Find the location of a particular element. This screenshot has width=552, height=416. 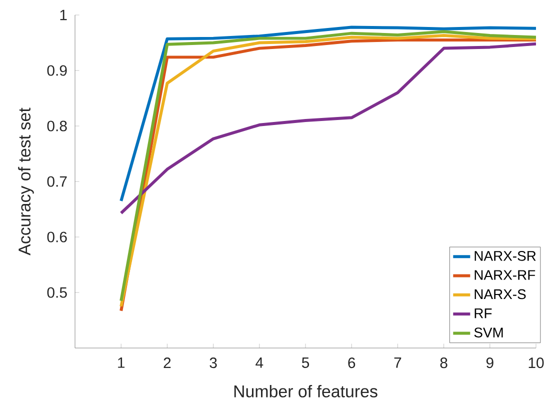

x-tick-label: 7 is located at coordinates (398, 363).